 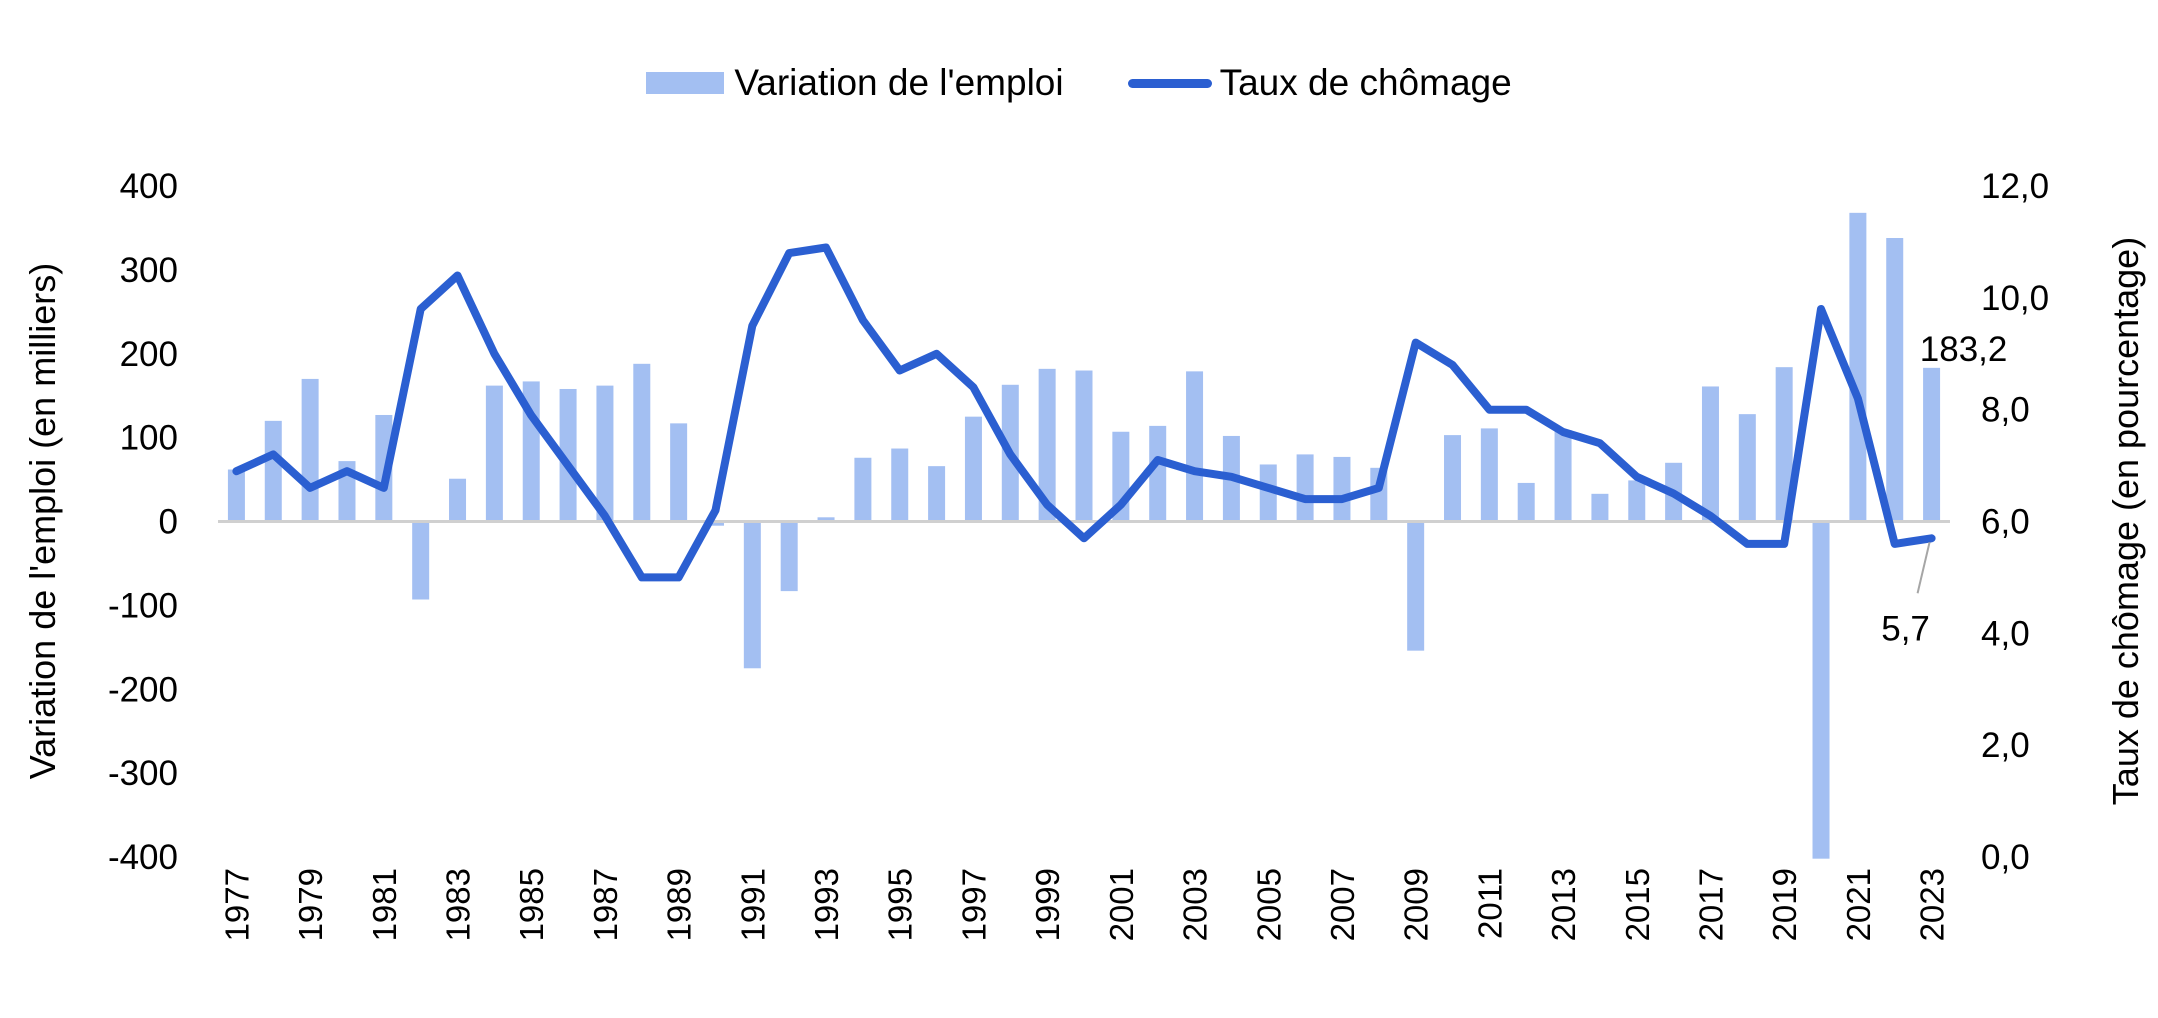 What do you see at coordinates (973, 904) in the screenshot?
I see `x-tick: 1997` at bounding box center [973, 904].